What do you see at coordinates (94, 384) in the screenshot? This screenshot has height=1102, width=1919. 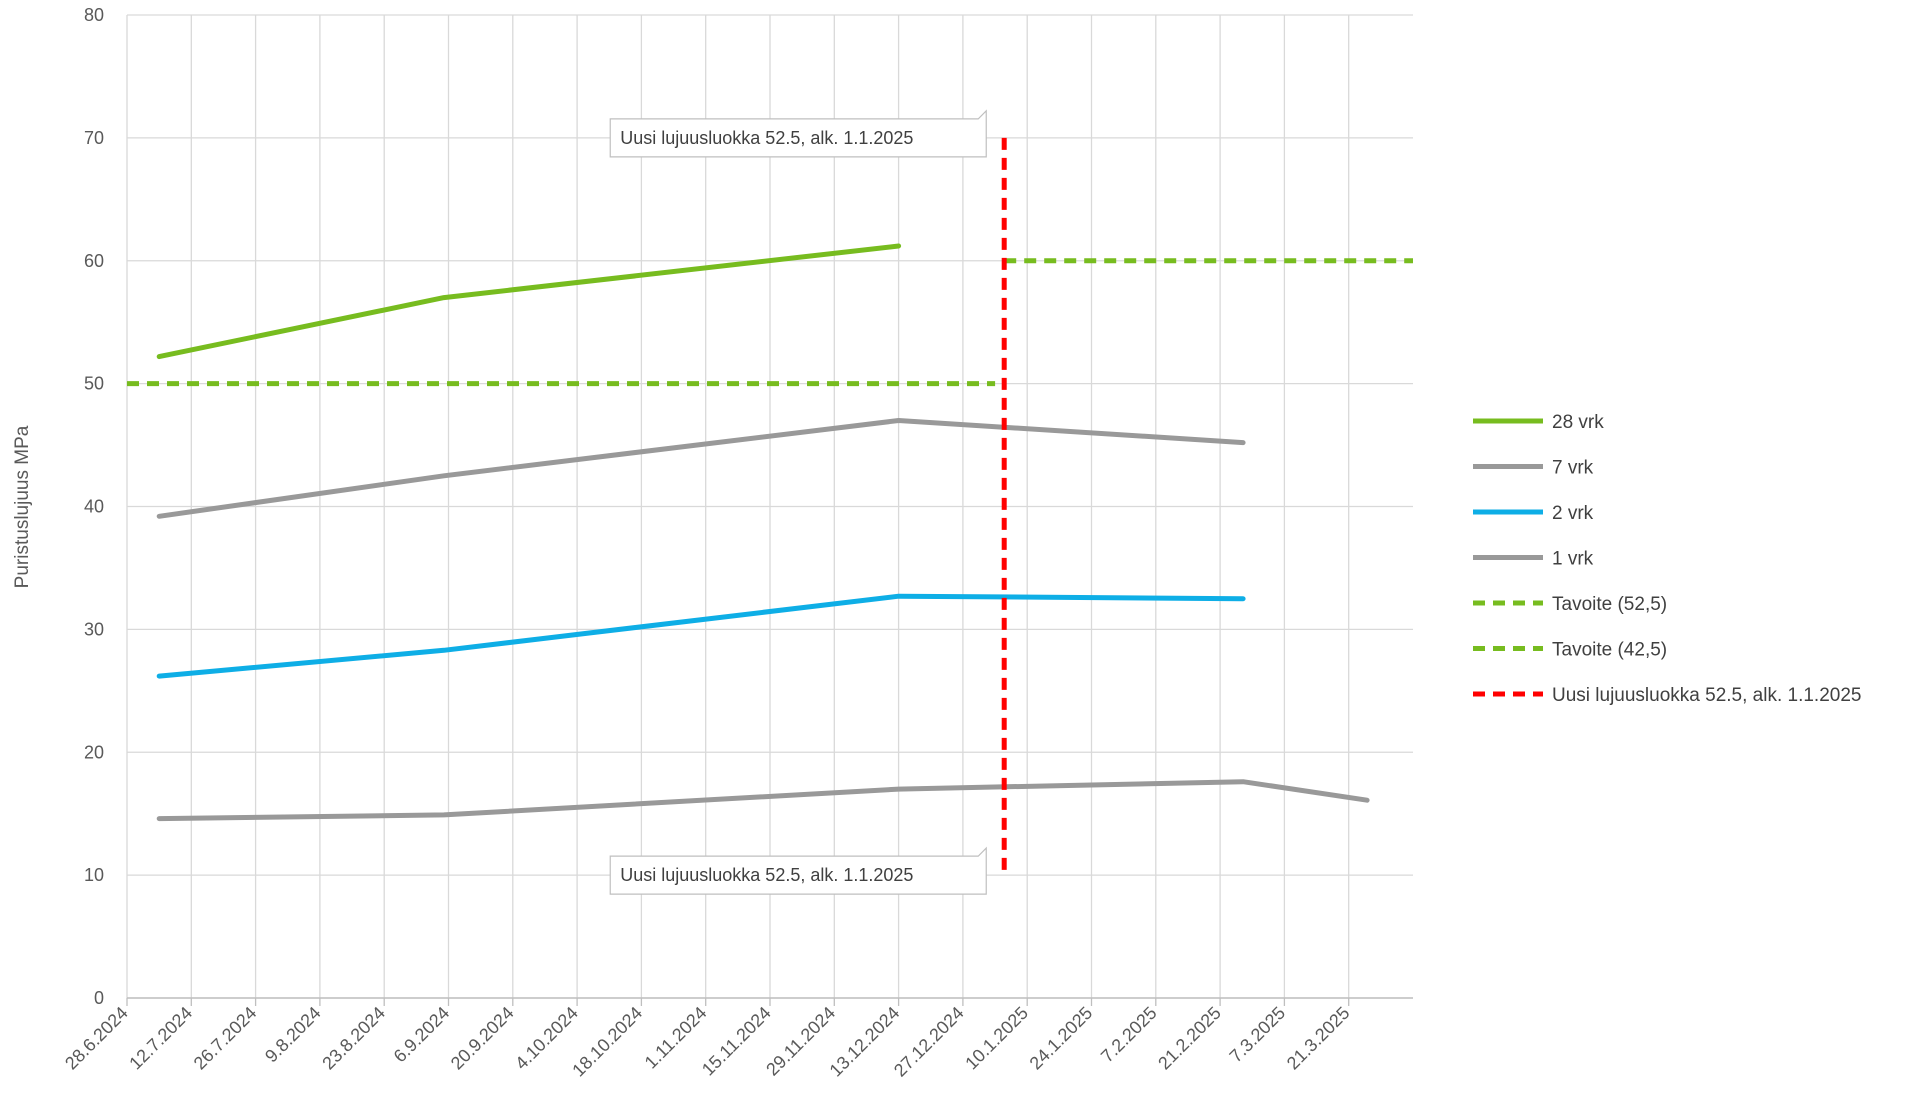 I see `y-tick-label: 50` at bounding box center [94, 384].